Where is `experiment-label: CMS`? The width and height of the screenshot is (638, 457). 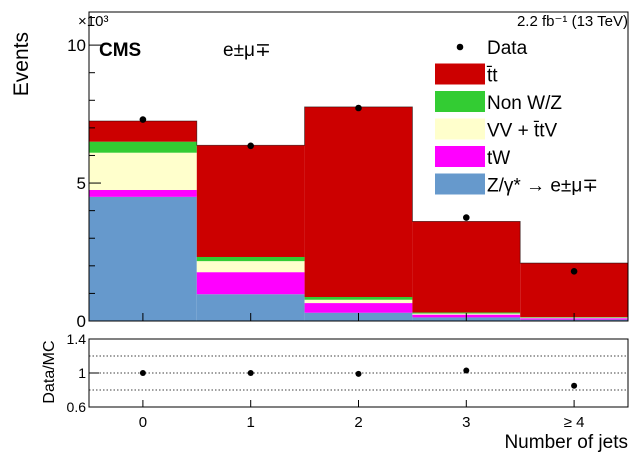 experiment-label: CMS is located at coordinates (120, 50).